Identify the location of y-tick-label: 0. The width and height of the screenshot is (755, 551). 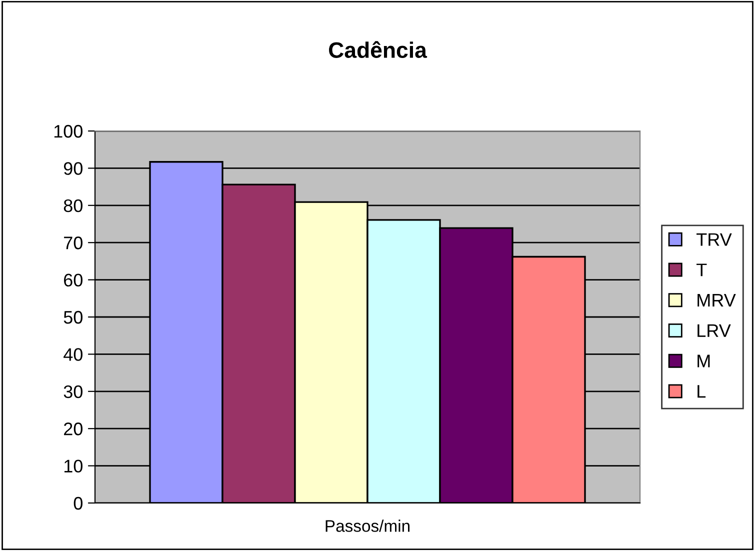
(78, 503).